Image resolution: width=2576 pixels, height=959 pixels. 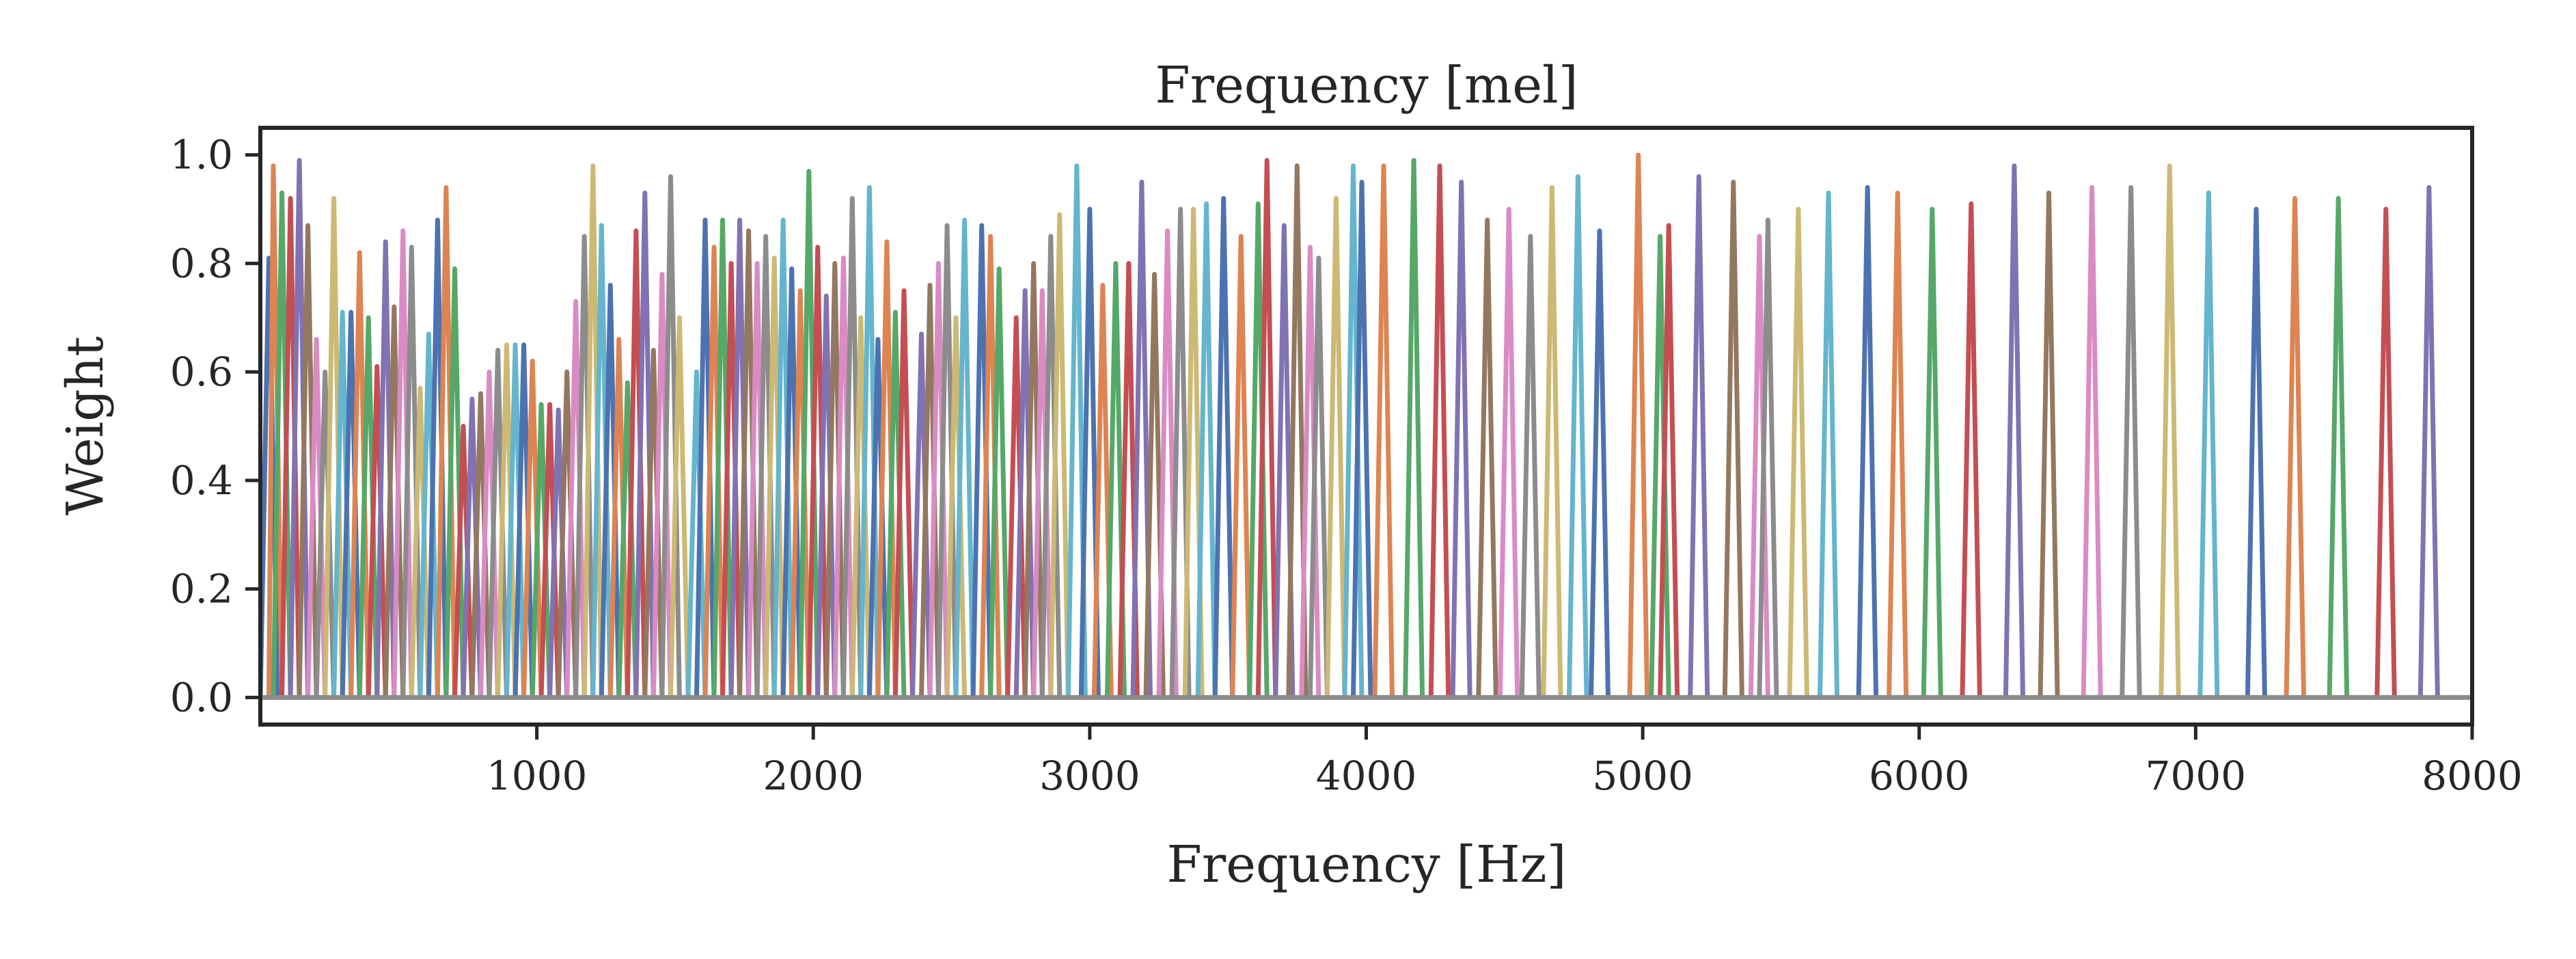 What do you see at coordinates (2196, 776) in the screenshot?
I see `x-tick-label: 7000` at bounding box center [2196, 776].